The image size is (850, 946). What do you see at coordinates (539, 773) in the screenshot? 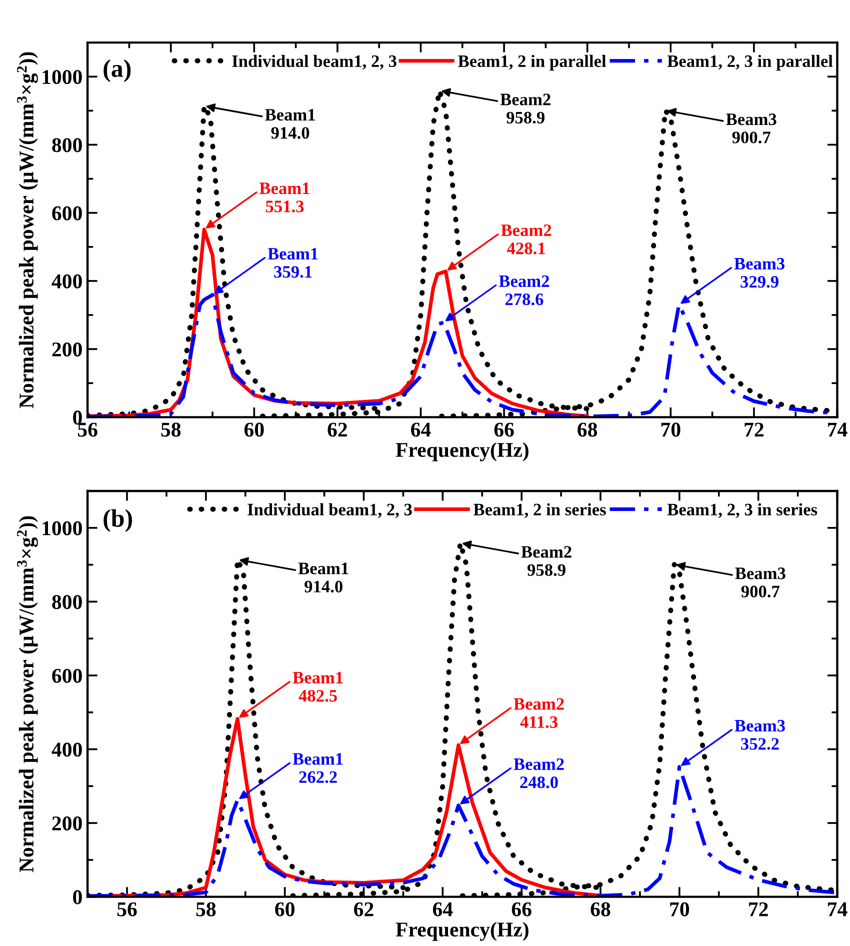
I see `annotation: Beam2 248.0` at bounding box center [539, 773].